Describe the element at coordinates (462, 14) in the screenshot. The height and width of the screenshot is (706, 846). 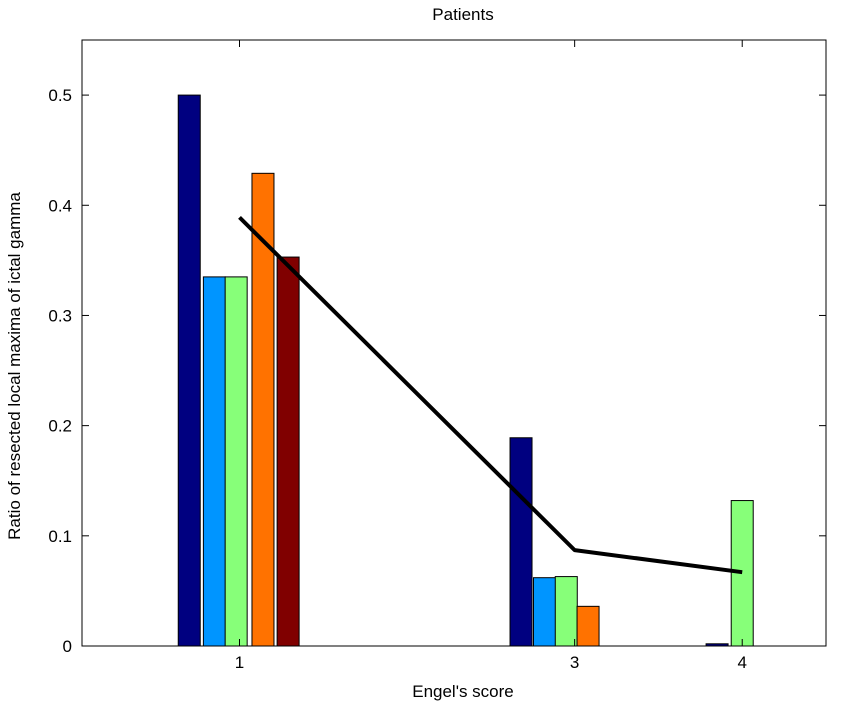
I see `chart-title: Patients` at that location.